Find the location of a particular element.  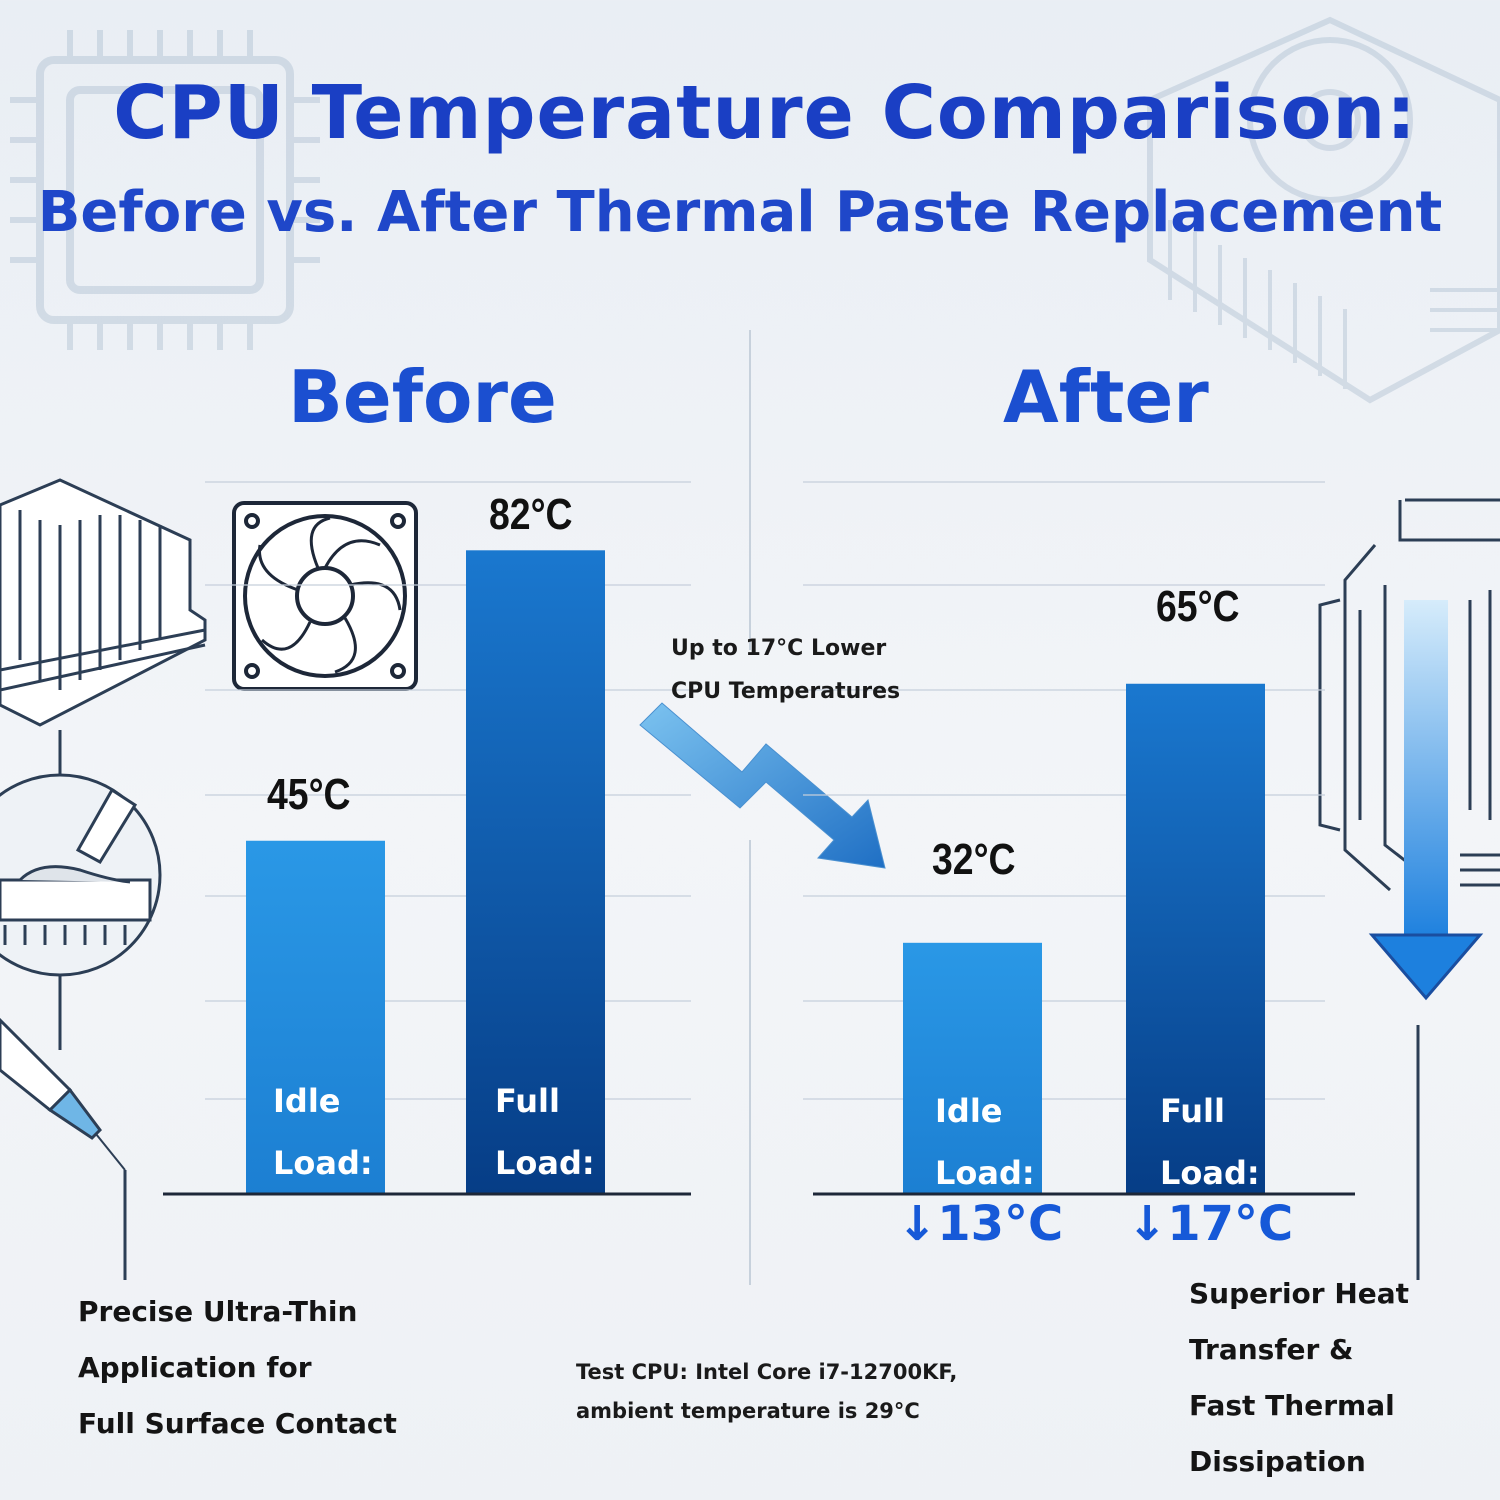

heatsink-fan-icon is located at coordinates (1323, 210).